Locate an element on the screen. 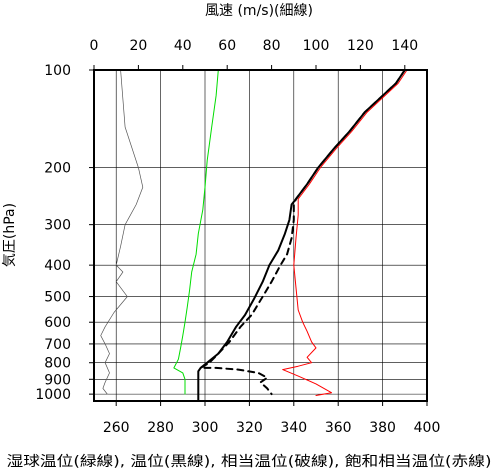 The width and height of the screenshot is (497, 472). bottom-tick-label: 300 is located at coordinates (205, 428).